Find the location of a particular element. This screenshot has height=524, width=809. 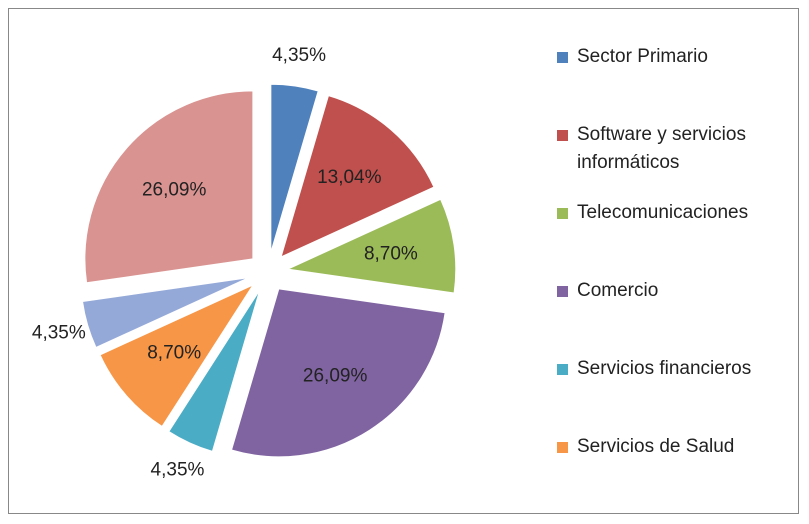

legend-label: Telecomunicaciones is located at coordinates (663, 212).